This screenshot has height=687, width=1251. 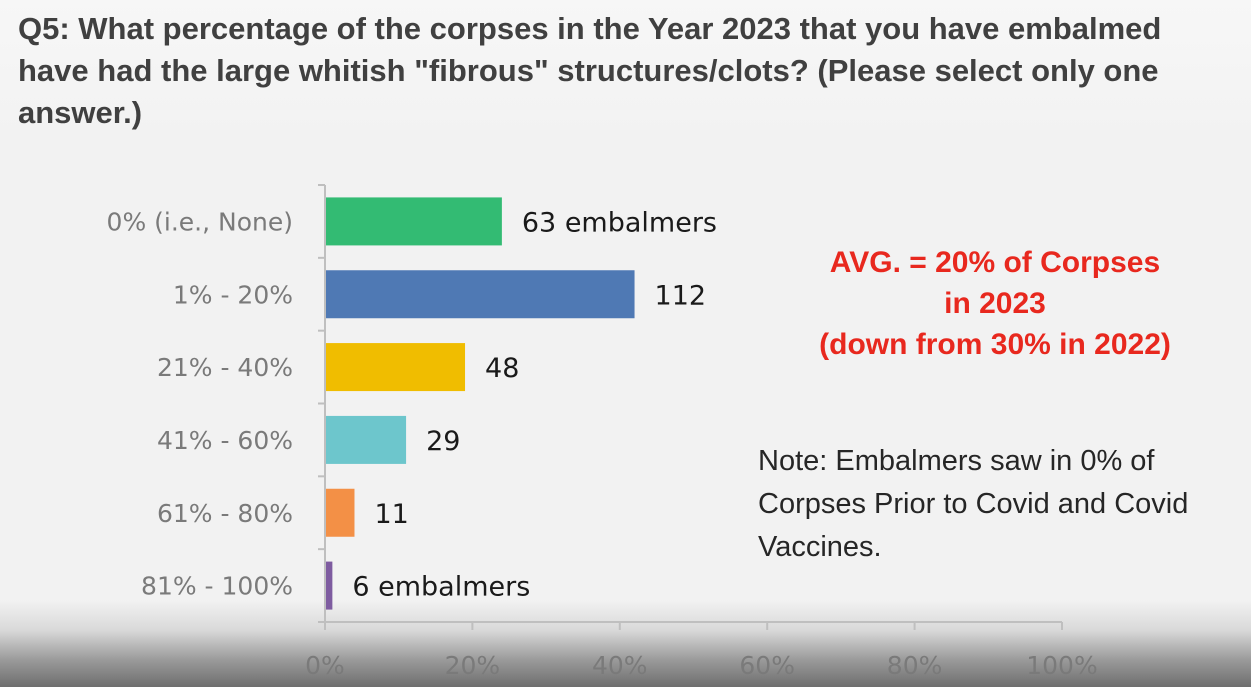 What do you see at coordinates (233, 294) in the screenshot?
I see `category-label-1: 1% - 20%` at bounding box center [233, 294].